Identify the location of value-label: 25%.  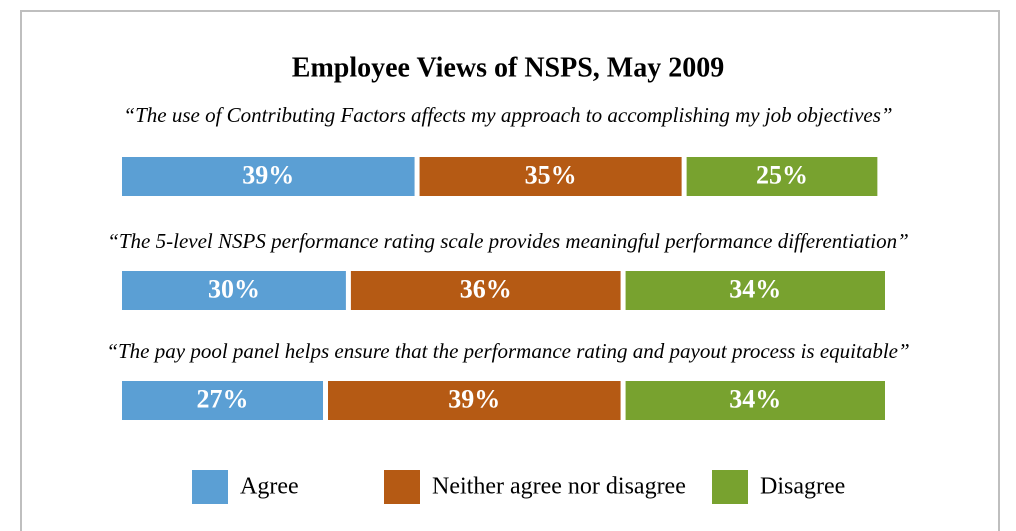
(782, 174).